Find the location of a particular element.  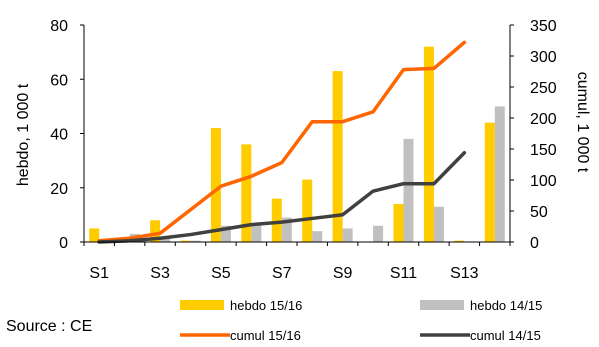

bar-hebdo-15-16-S6 is located at coordinates (246, 193).